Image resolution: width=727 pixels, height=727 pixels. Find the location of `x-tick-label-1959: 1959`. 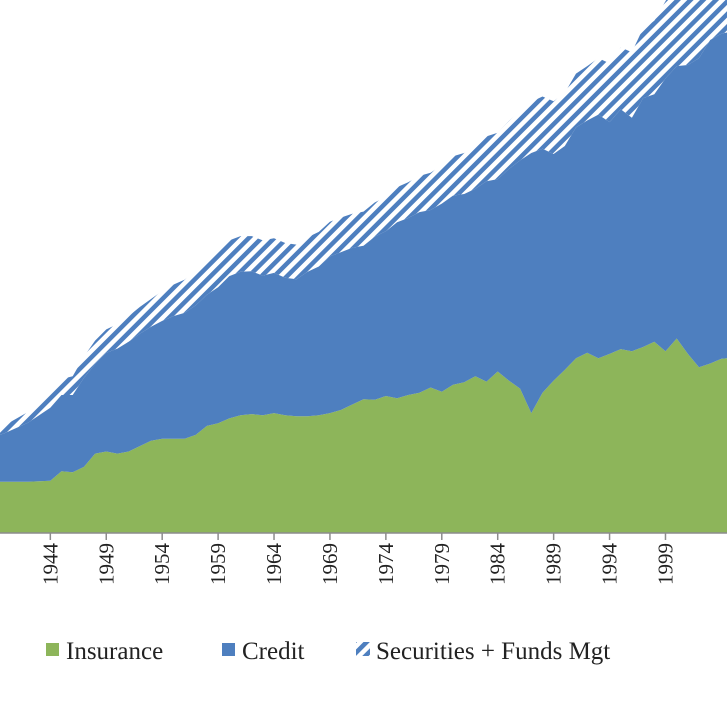

x-tick-label-1959: 1959 is located at coordinates (218, 564).